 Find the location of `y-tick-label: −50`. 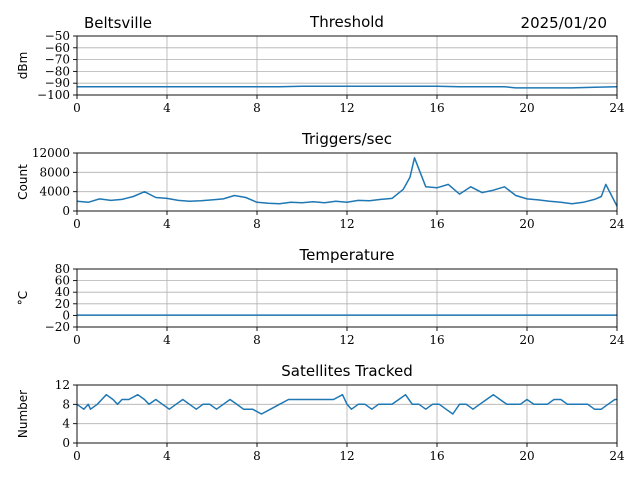

y-tick-label: −50 is located at coordinates (57, 36).